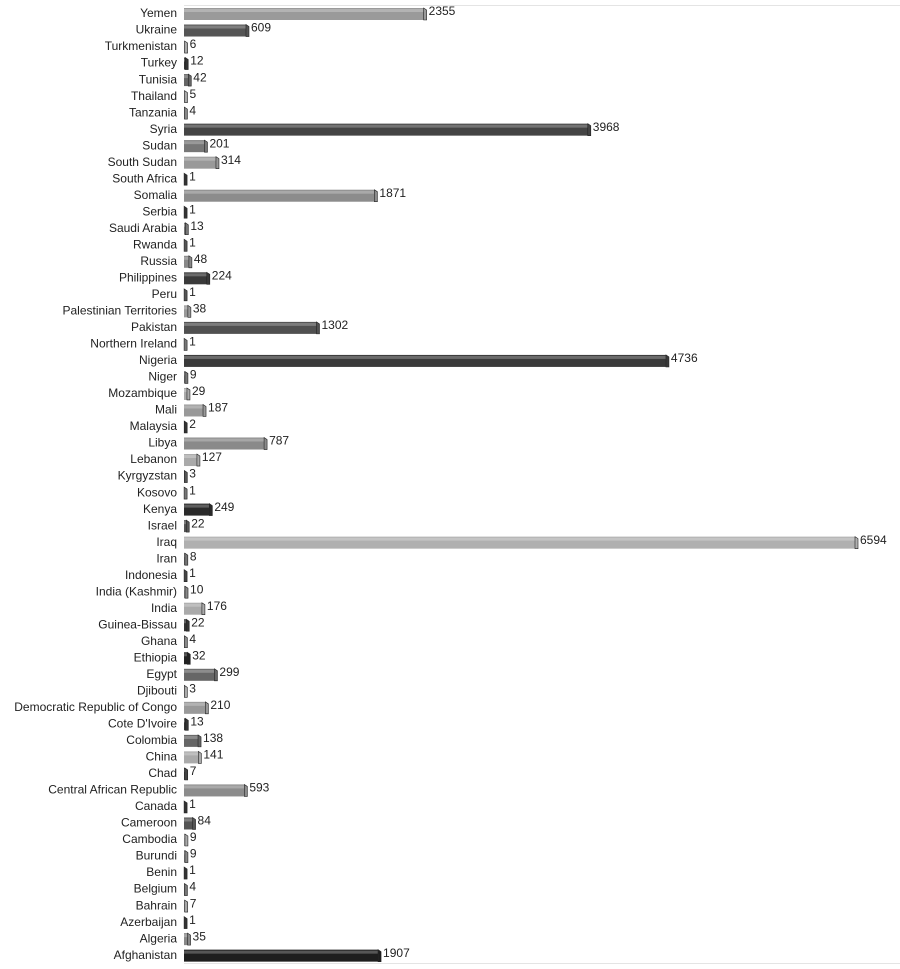 The image size is (900, 969). What do you see at coordinates (193, 854) in the screenshot?
I see `value-label: 9` at bounding box center [193, 854].